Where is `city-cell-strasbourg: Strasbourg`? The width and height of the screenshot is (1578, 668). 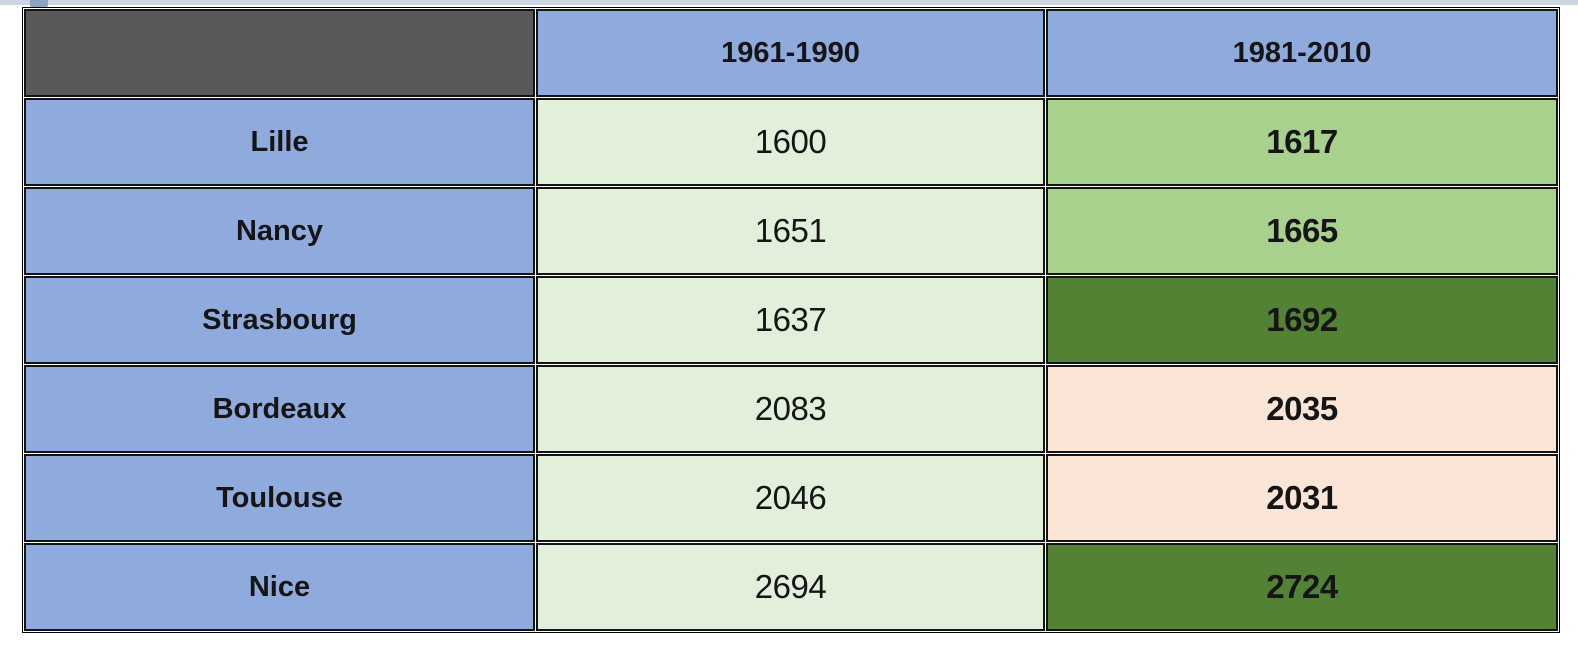 city-cell-strasbourg: Strasbourg is located at coordinates (279, 320).